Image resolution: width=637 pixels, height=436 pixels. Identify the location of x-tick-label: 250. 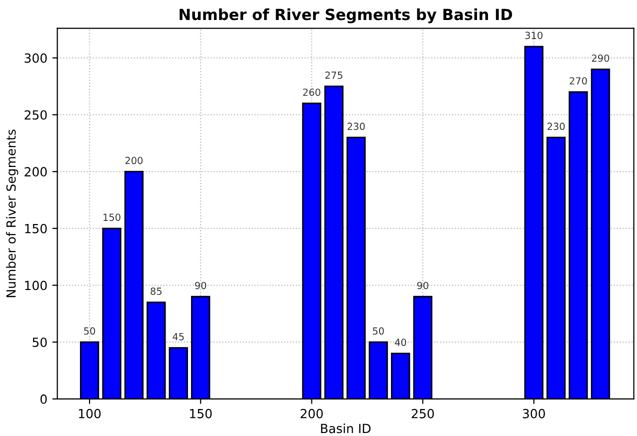
(423, 413).